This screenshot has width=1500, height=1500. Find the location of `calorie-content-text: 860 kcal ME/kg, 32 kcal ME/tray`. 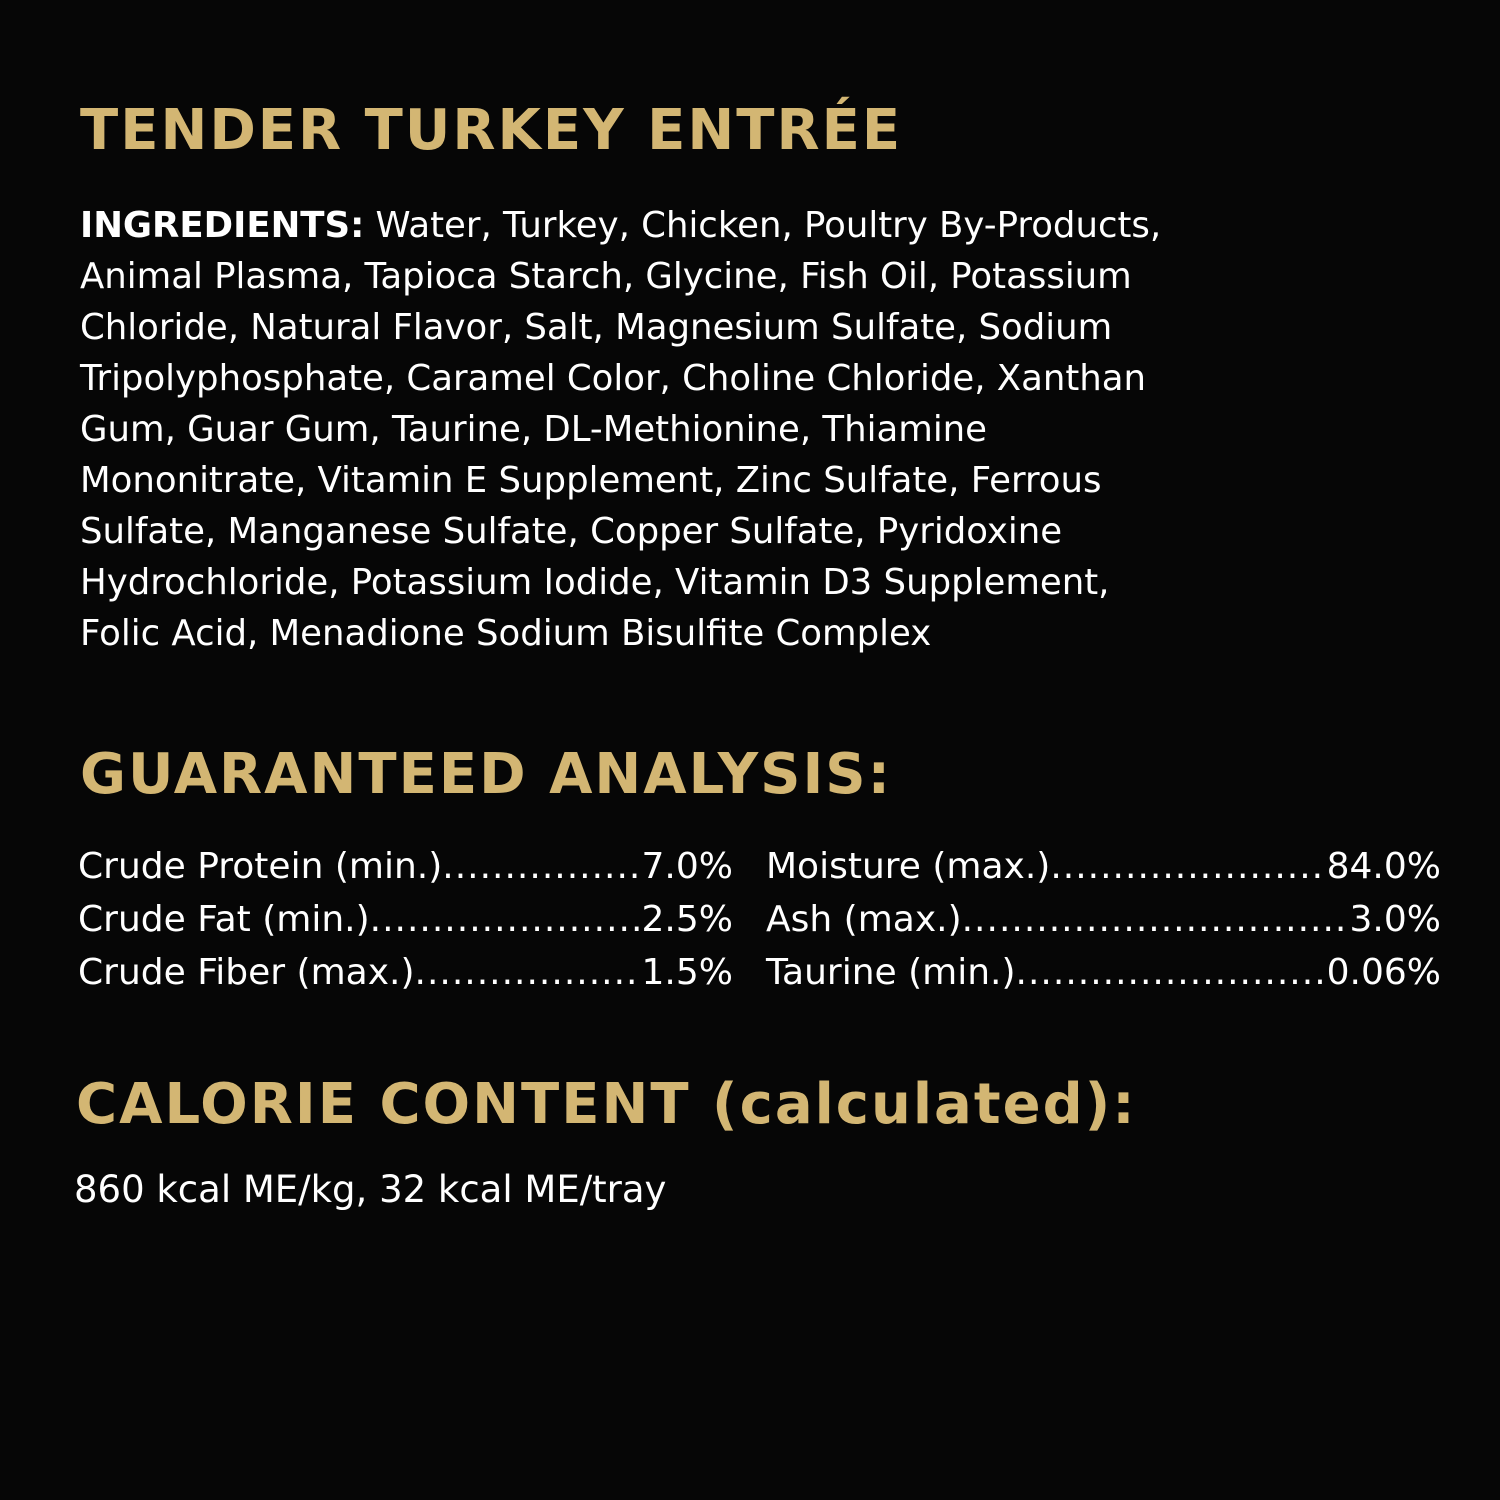

calorie-content-text: 860 kcal ME/kg, 32 kcal ME/tray is located at coordinates (370, 1189).